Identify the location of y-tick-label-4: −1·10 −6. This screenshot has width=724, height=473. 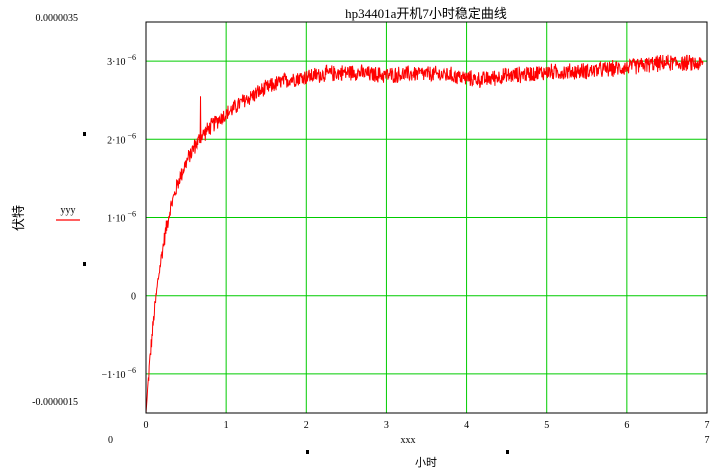
(119, 373).